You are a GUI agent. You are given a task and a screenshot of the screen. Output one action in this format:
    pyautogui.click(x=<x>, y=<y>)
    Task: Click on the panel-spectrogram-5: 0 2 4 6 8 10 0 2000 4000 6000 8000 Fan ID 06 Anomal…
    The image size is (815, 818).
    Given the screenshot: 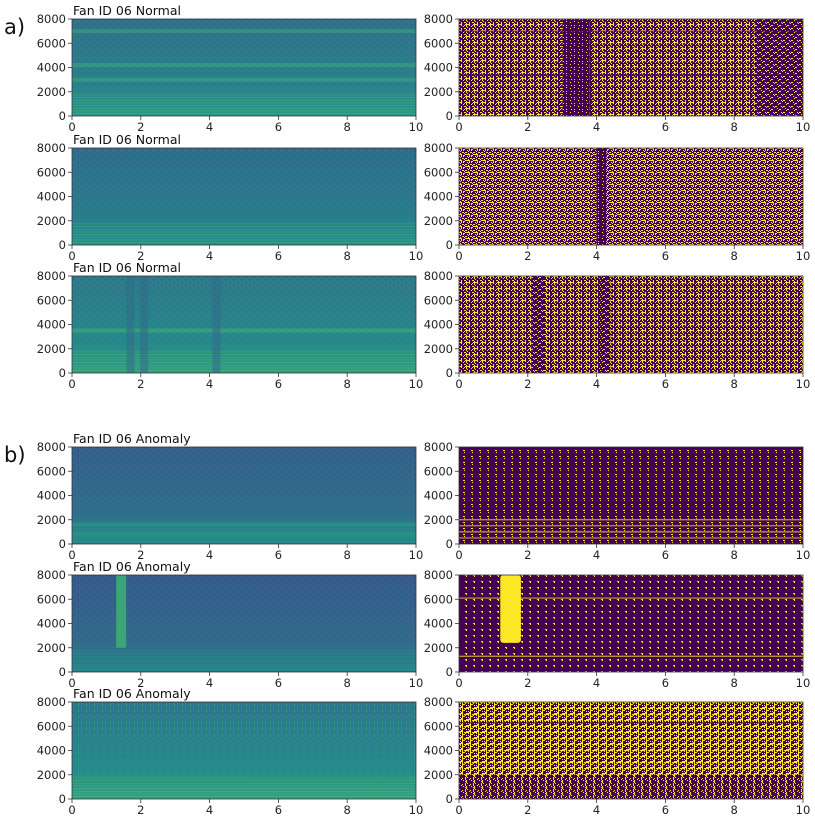 What is the action you would take?
    pyautogui.click(x=230, y=624)
    